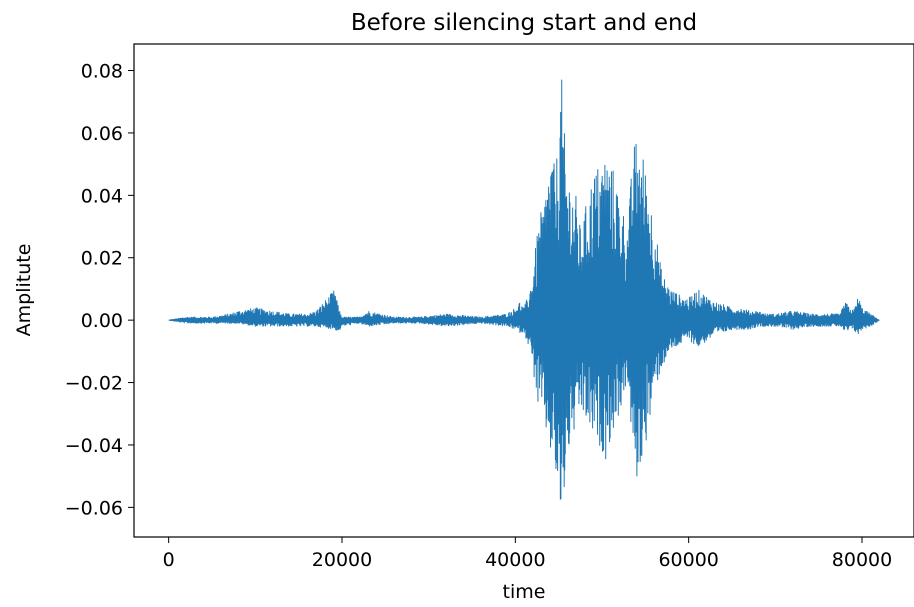 This screenshot has height=607, width=914. I want to click on y-tick-label: 0.02, so click(102, 259).